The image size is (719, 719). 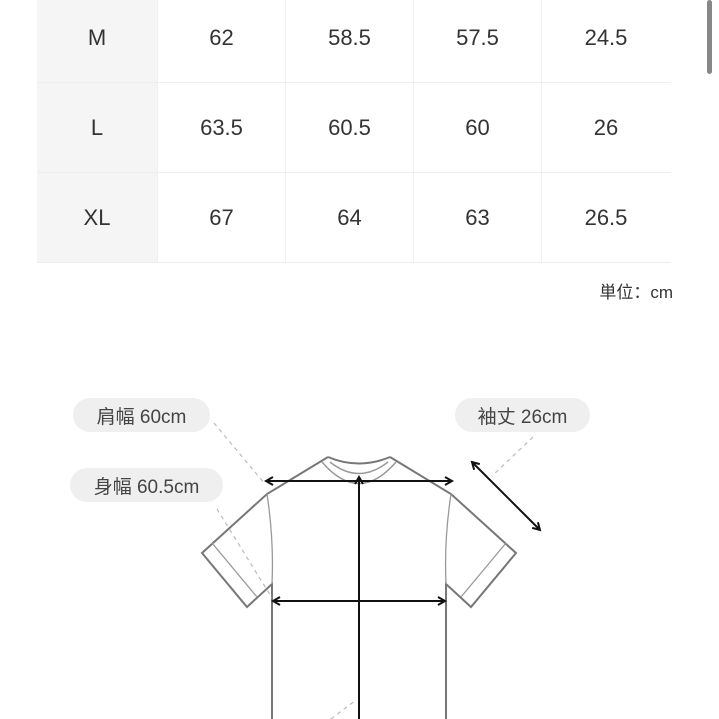 What do you see at coordinates (606, 217) in the screenshot?
I see `value-cell: 26.5` at bounding box center [606, 217].